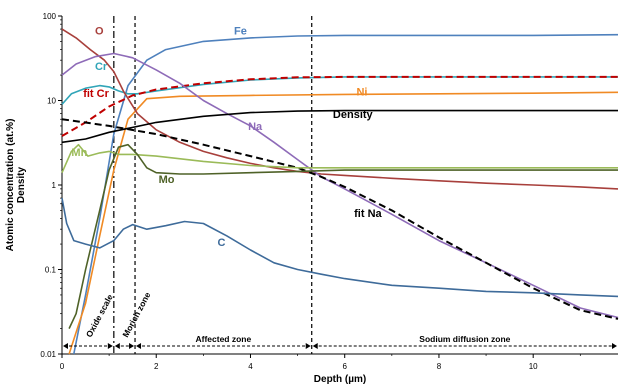 This screenshot has width=620, height=385. Describe the element at coordinates (99, 315) in the screenshot. I see `zone-label-oxide-scale: Oxide scale` at that location.